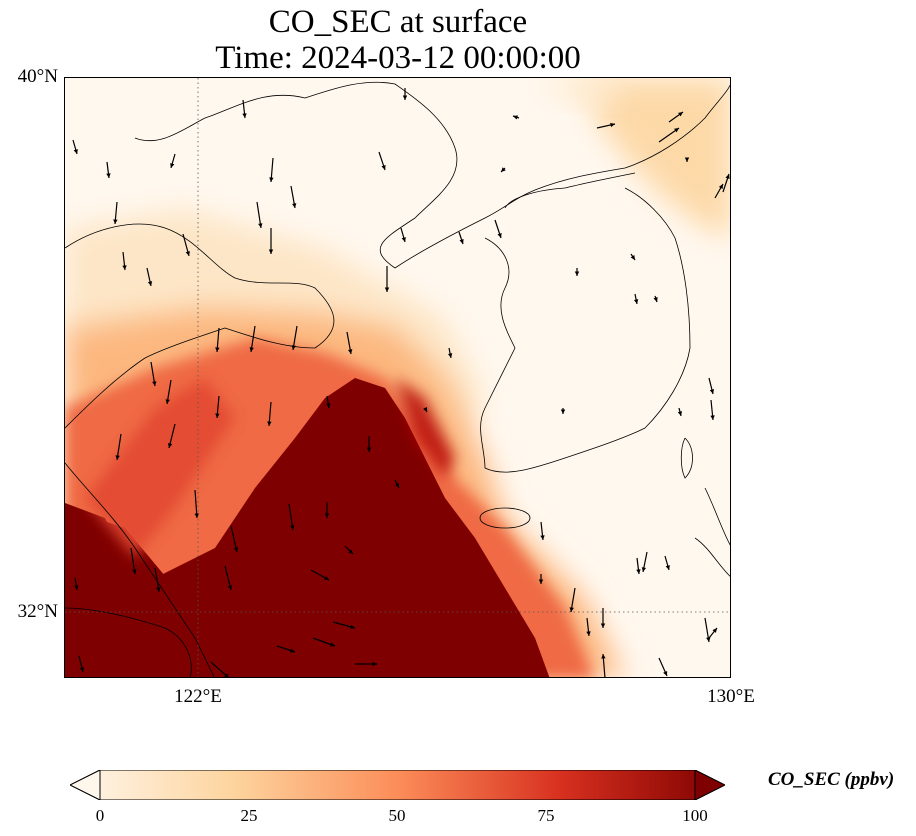  I want to click on lon-label-122: 122°E, so click(198, 696).